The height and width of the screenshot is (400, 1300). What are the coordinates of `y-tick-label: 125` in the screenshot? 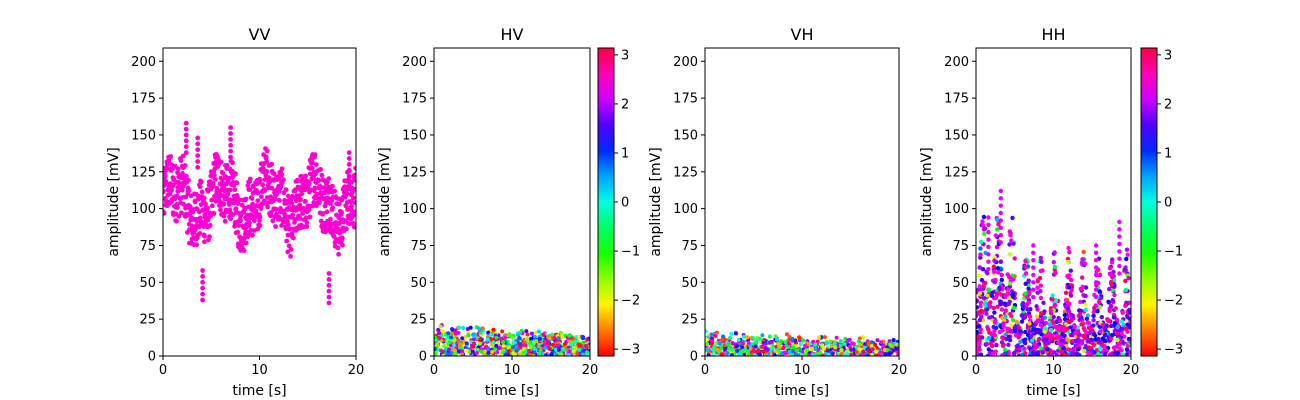 It's located at (143, 172).